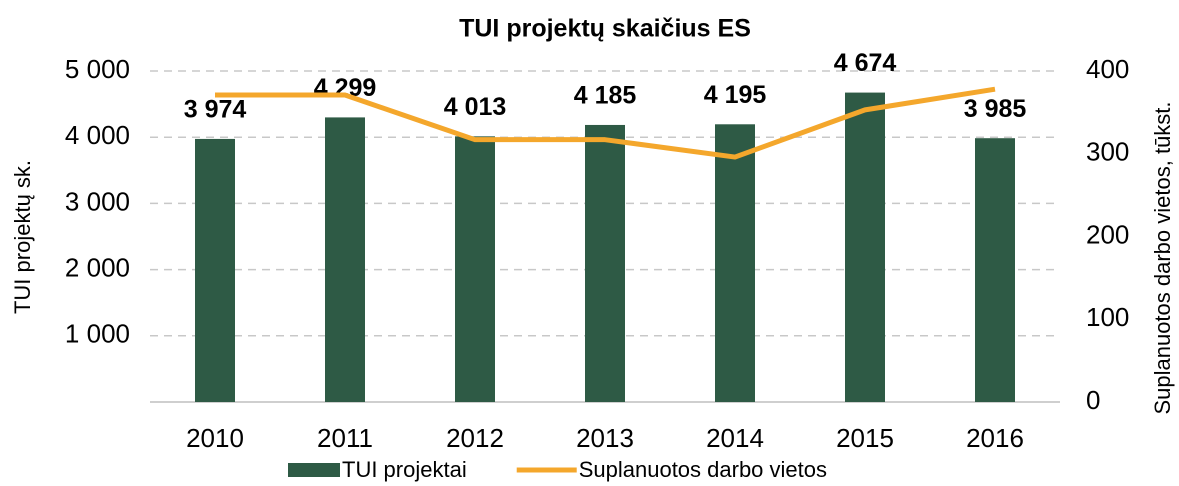 This screenshot has width=1179, height=486. What do you see at coordinates (97, 201) in the screenshot?
I see `y-tick-label: 3 000` at bounding box center [97, 201].